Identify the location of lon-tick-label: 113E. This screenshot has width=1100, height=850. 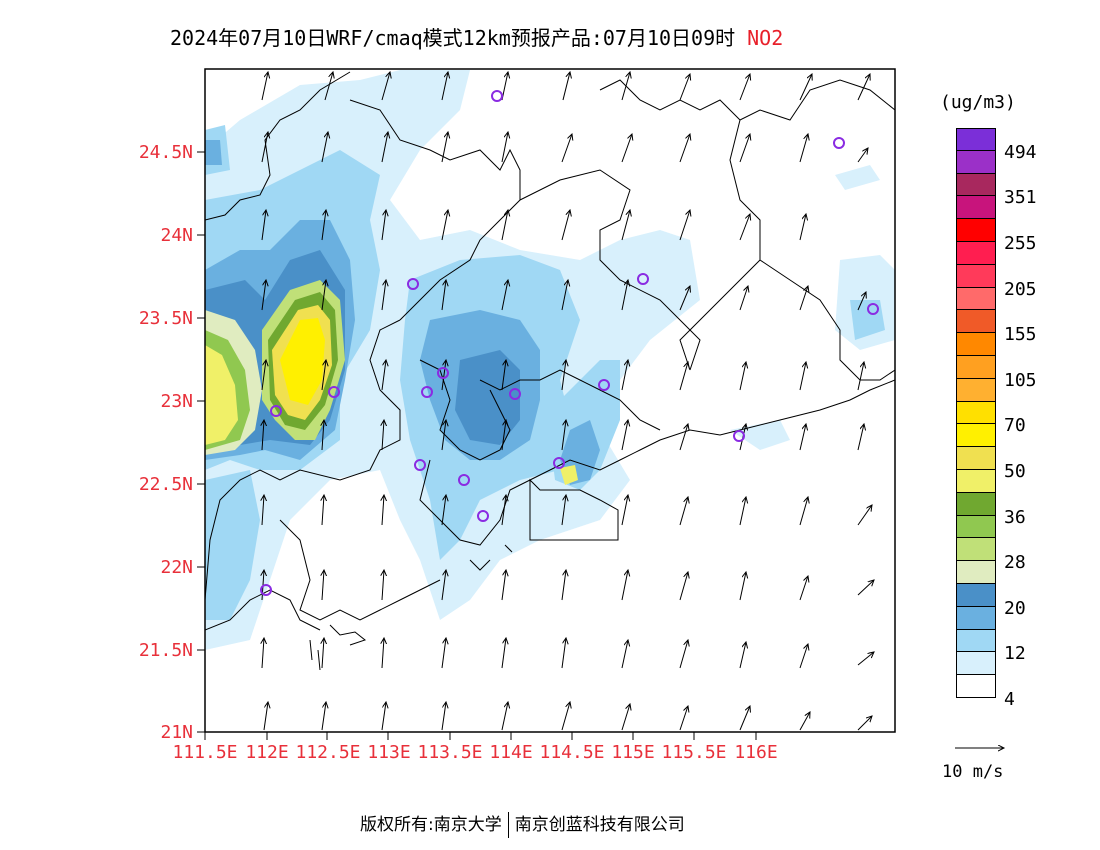
(388, 752).